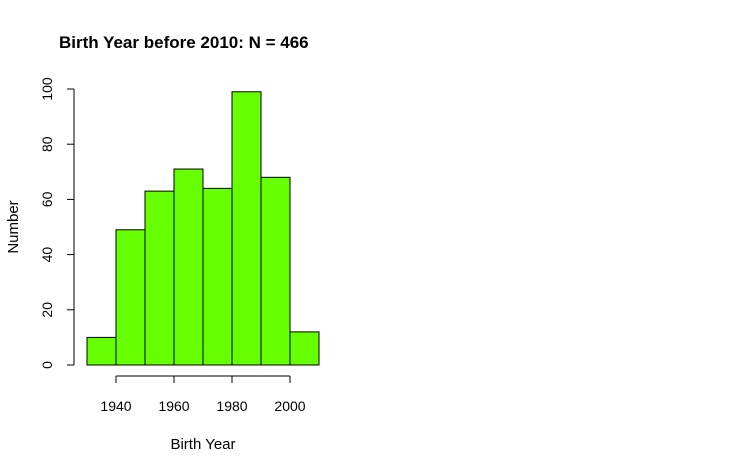  I want to click on y-tick-label: 80, so click(47, 144).